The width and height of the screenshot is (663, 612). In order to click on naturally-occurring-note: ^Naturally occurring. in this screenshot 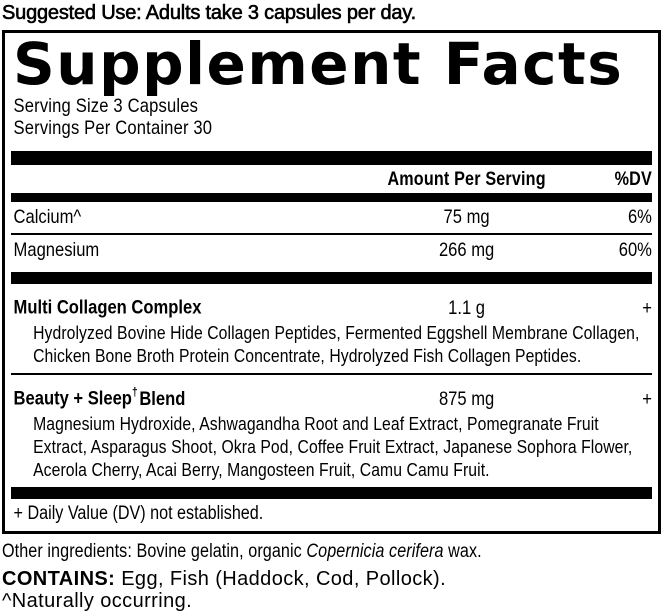, I will do `click(97, 600)`.